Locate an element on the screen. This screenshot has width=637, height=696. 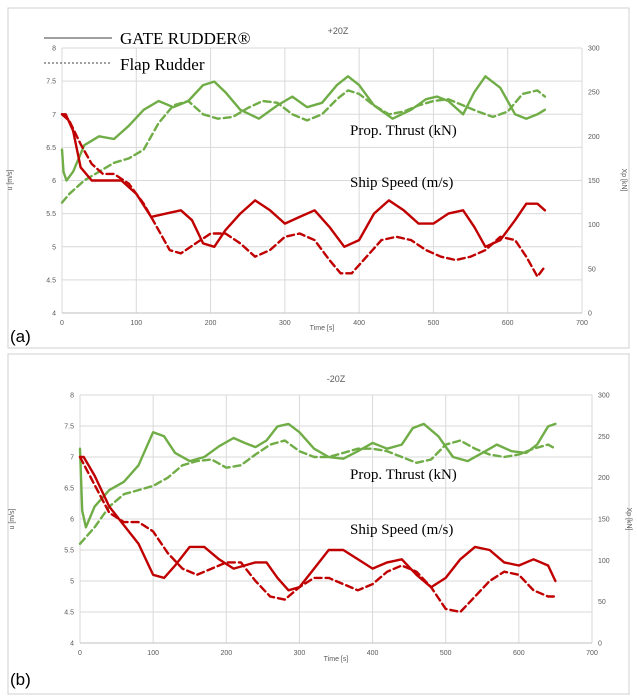
legend-flap-rudder: Flap Rudder is located at coordinates (162, 64).